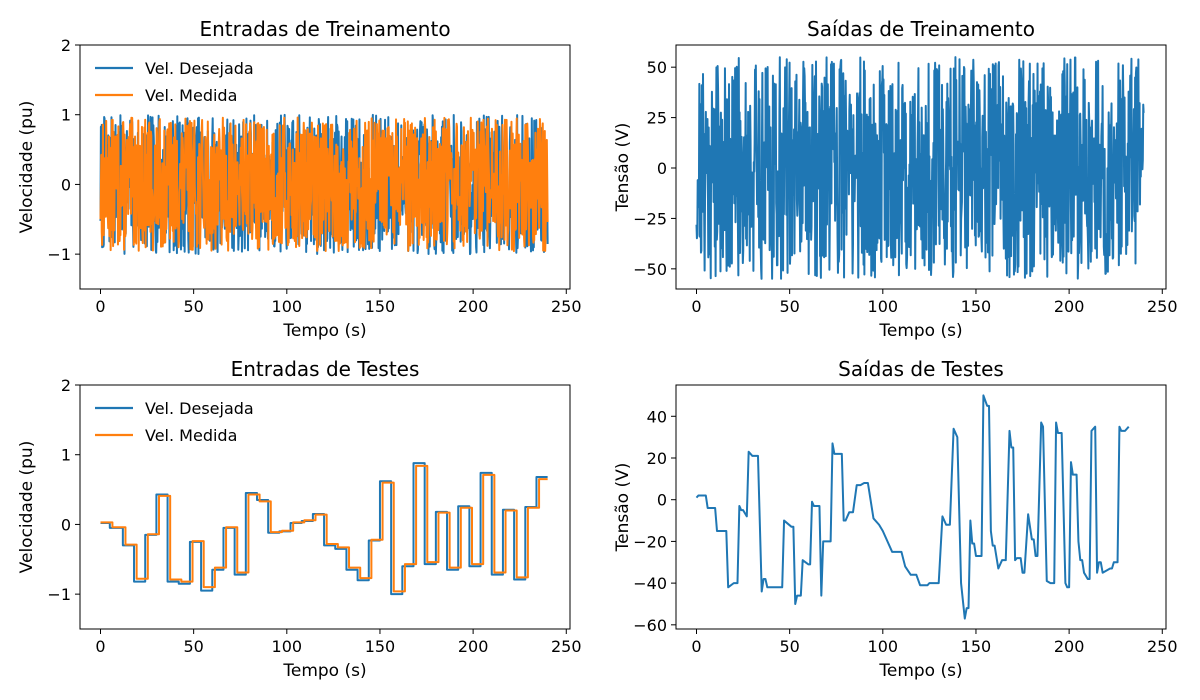 The image size is (1200, 700). What do you see at coordinates (921, 369) in the screenshot?
I see `chart-title: Saídas de Testes` at bounding box center [921, 369].